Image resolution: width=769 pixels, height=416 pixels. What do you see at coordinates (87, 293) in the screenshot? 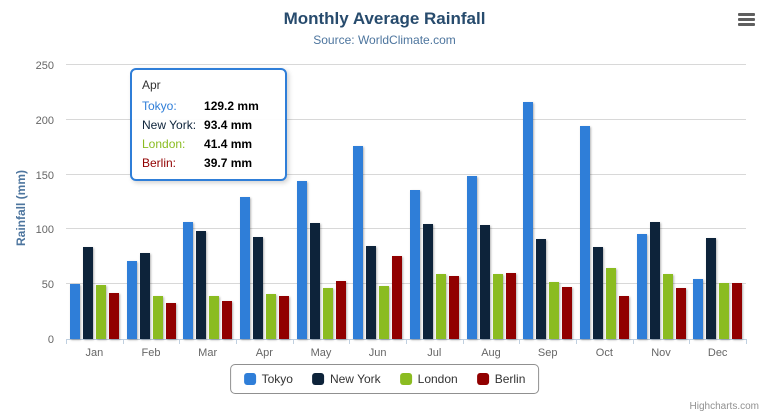
I see `bar-new-york-jan` at bounding box center [87, 293].